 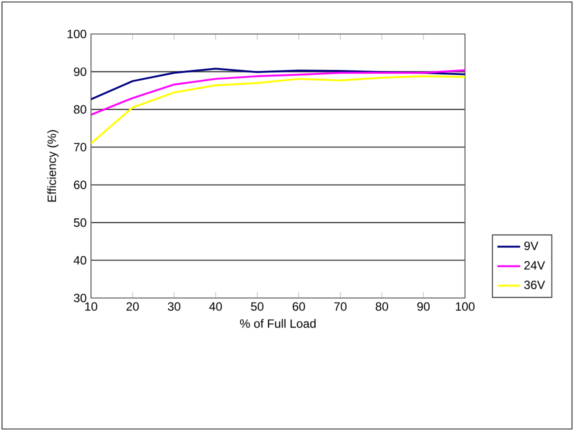 I want to click on y-tick-label: 70, so click(x=80, y=147).